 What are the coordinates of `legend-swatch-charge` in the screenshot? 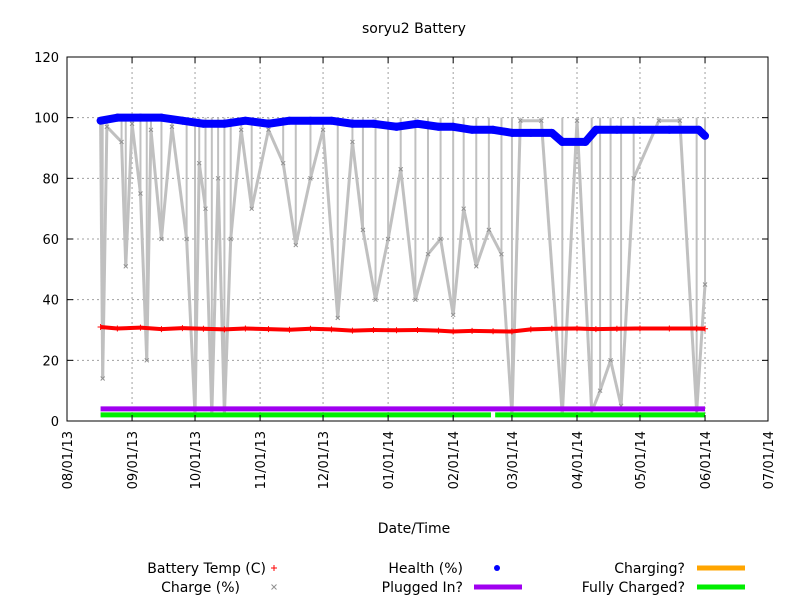 It's located at (274, 587).